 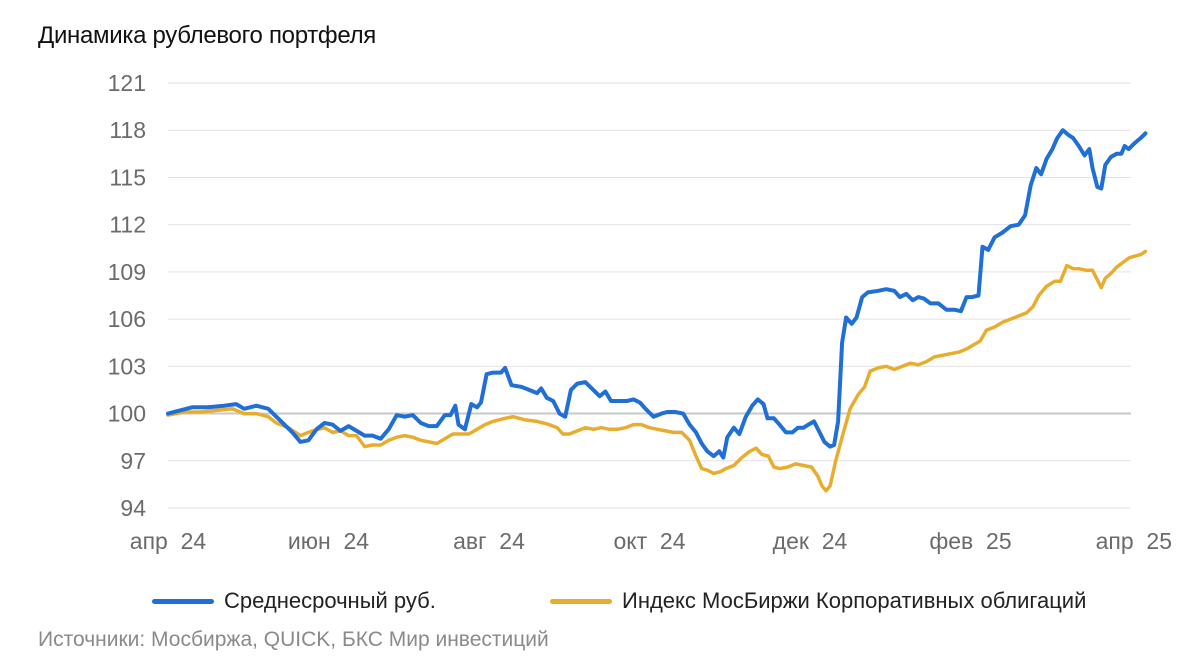 I want to click on chart-title: Динамика рублевого портфеля, so click(x=207, y=35).